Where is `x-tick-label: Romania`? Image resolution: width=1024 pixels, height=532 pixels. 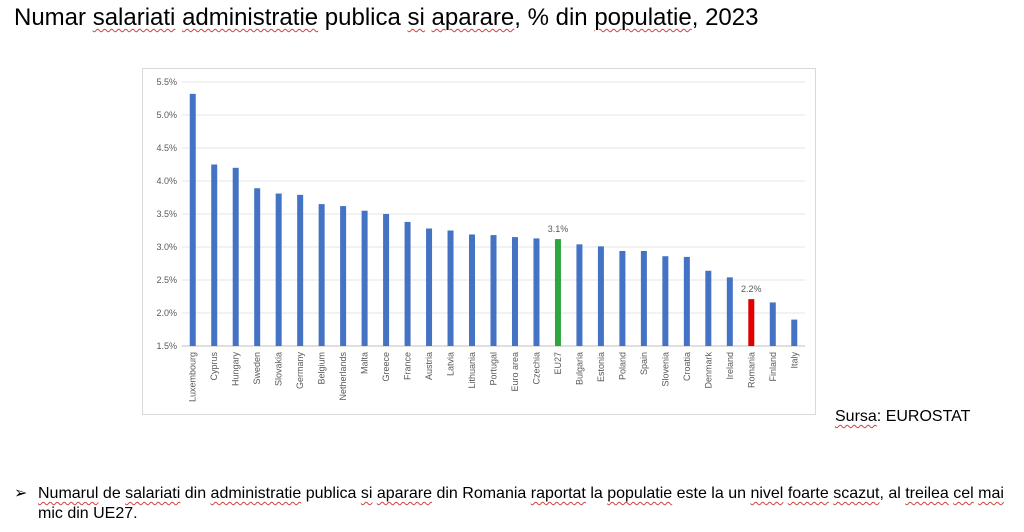
x-tick-label: Romania is located at coordinates (751, 370).